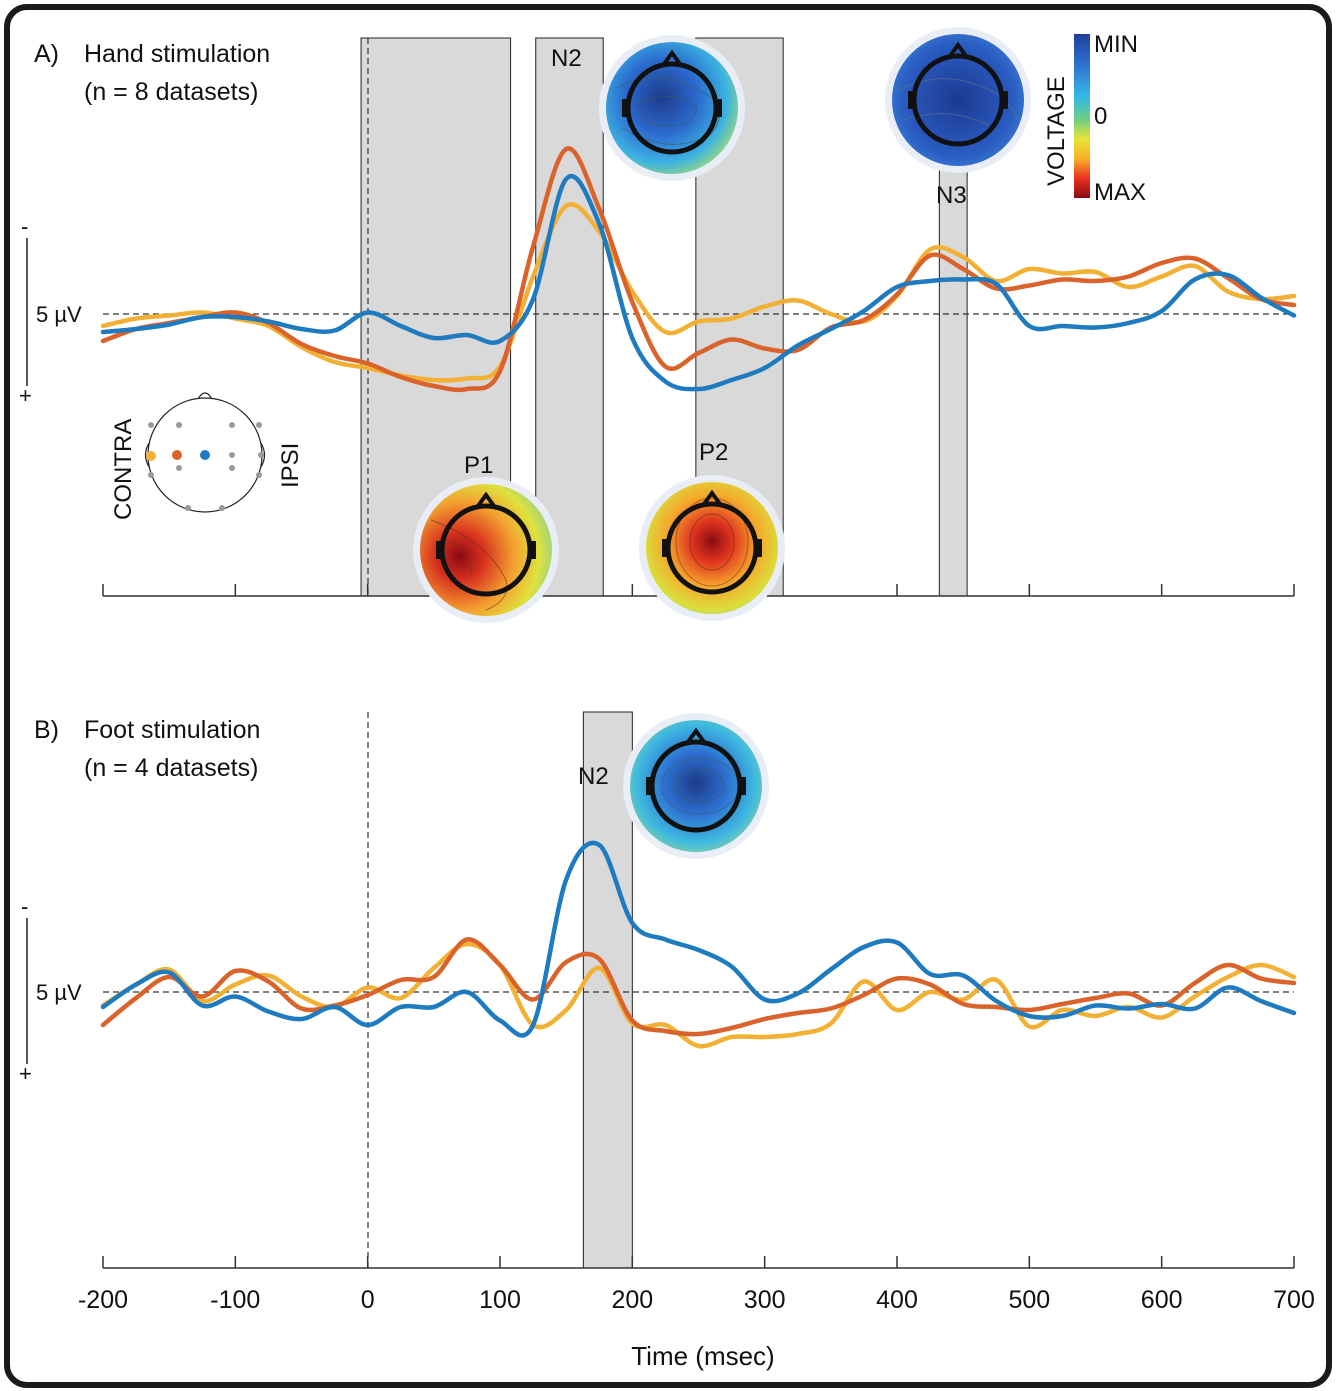  Describe the element at coordinates (123, 469) in the screenshot. I see `contra-label: CONTRA` at that location.